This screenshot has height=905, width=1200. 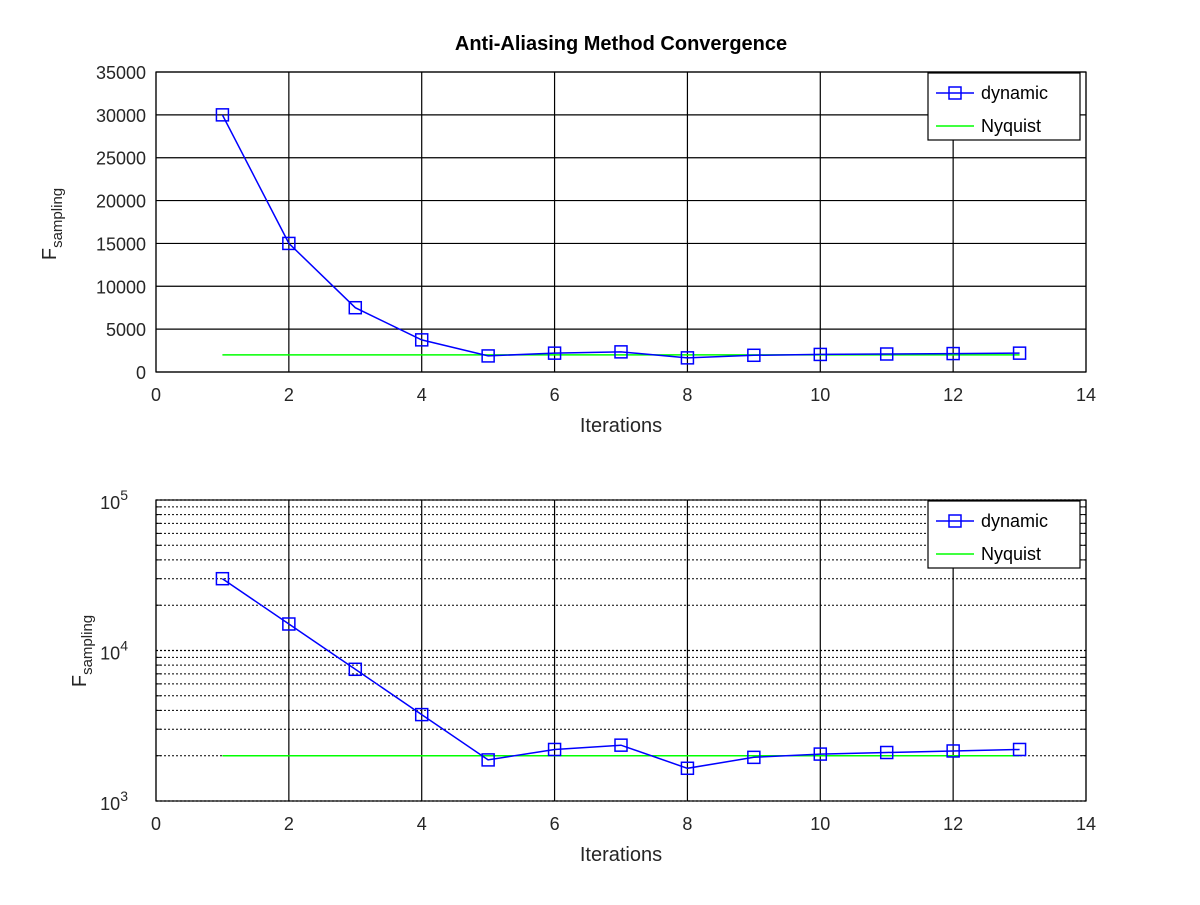 What do you see at coordinates (121, 287) in the screenshot?
I see `y-tick-label: 10000` at bounding box center [121, 287].